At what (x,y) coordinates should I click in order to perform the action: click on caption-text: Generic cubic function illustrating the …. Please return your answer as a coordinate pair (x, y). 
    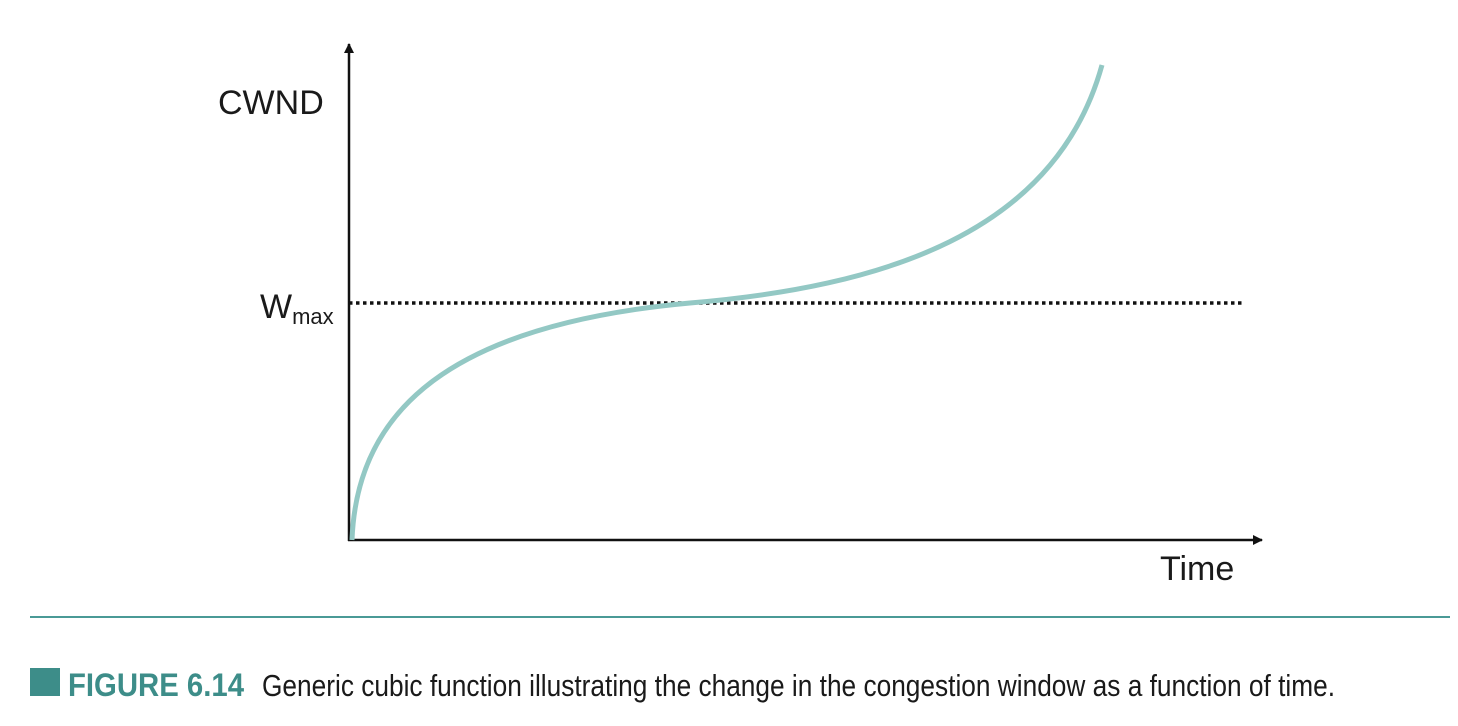
    Looking at the image, I should click on (798, 685).